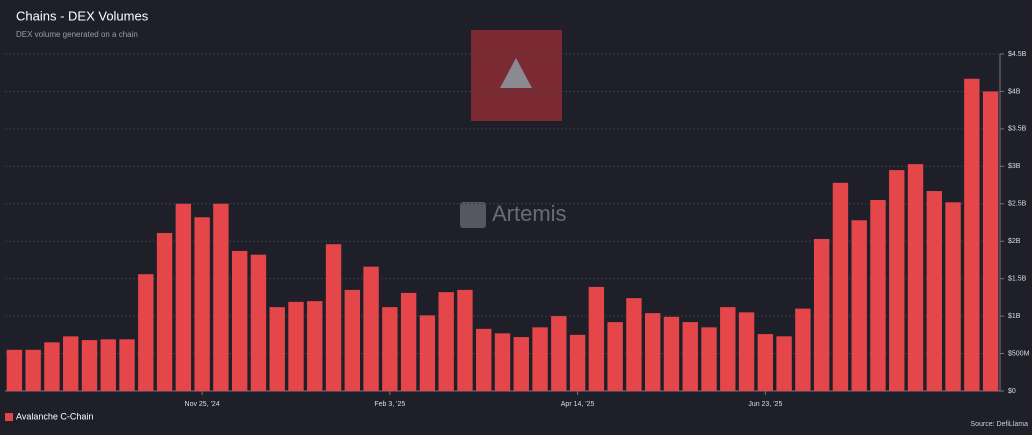 This screenshot has height=435, width=1032. I want to click on y-tick-label: $500M, so click(1019, 353).